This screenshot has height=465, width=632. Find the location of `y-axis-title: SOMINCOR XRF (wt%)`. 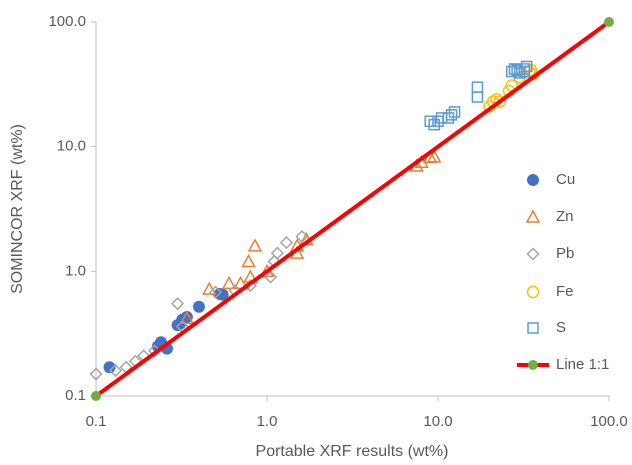

y-axis-title: SOMINCOR XRF (wt%) is located at coordinates (17, 209).